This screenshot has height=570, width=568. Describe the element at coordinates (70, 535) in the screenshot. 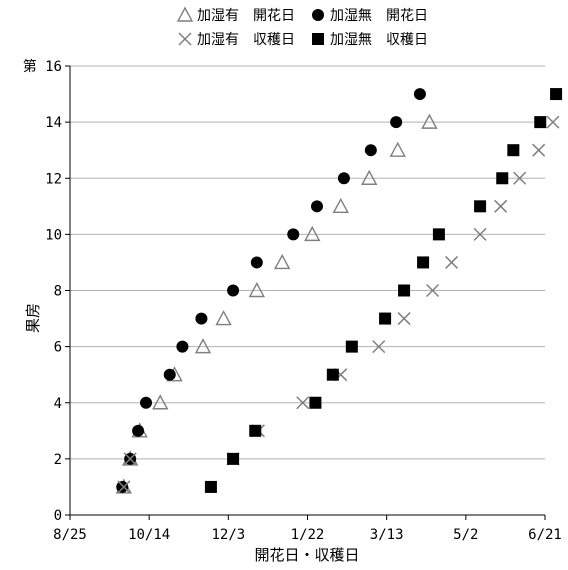

I see `x-tick-label: 8/25` at that location.